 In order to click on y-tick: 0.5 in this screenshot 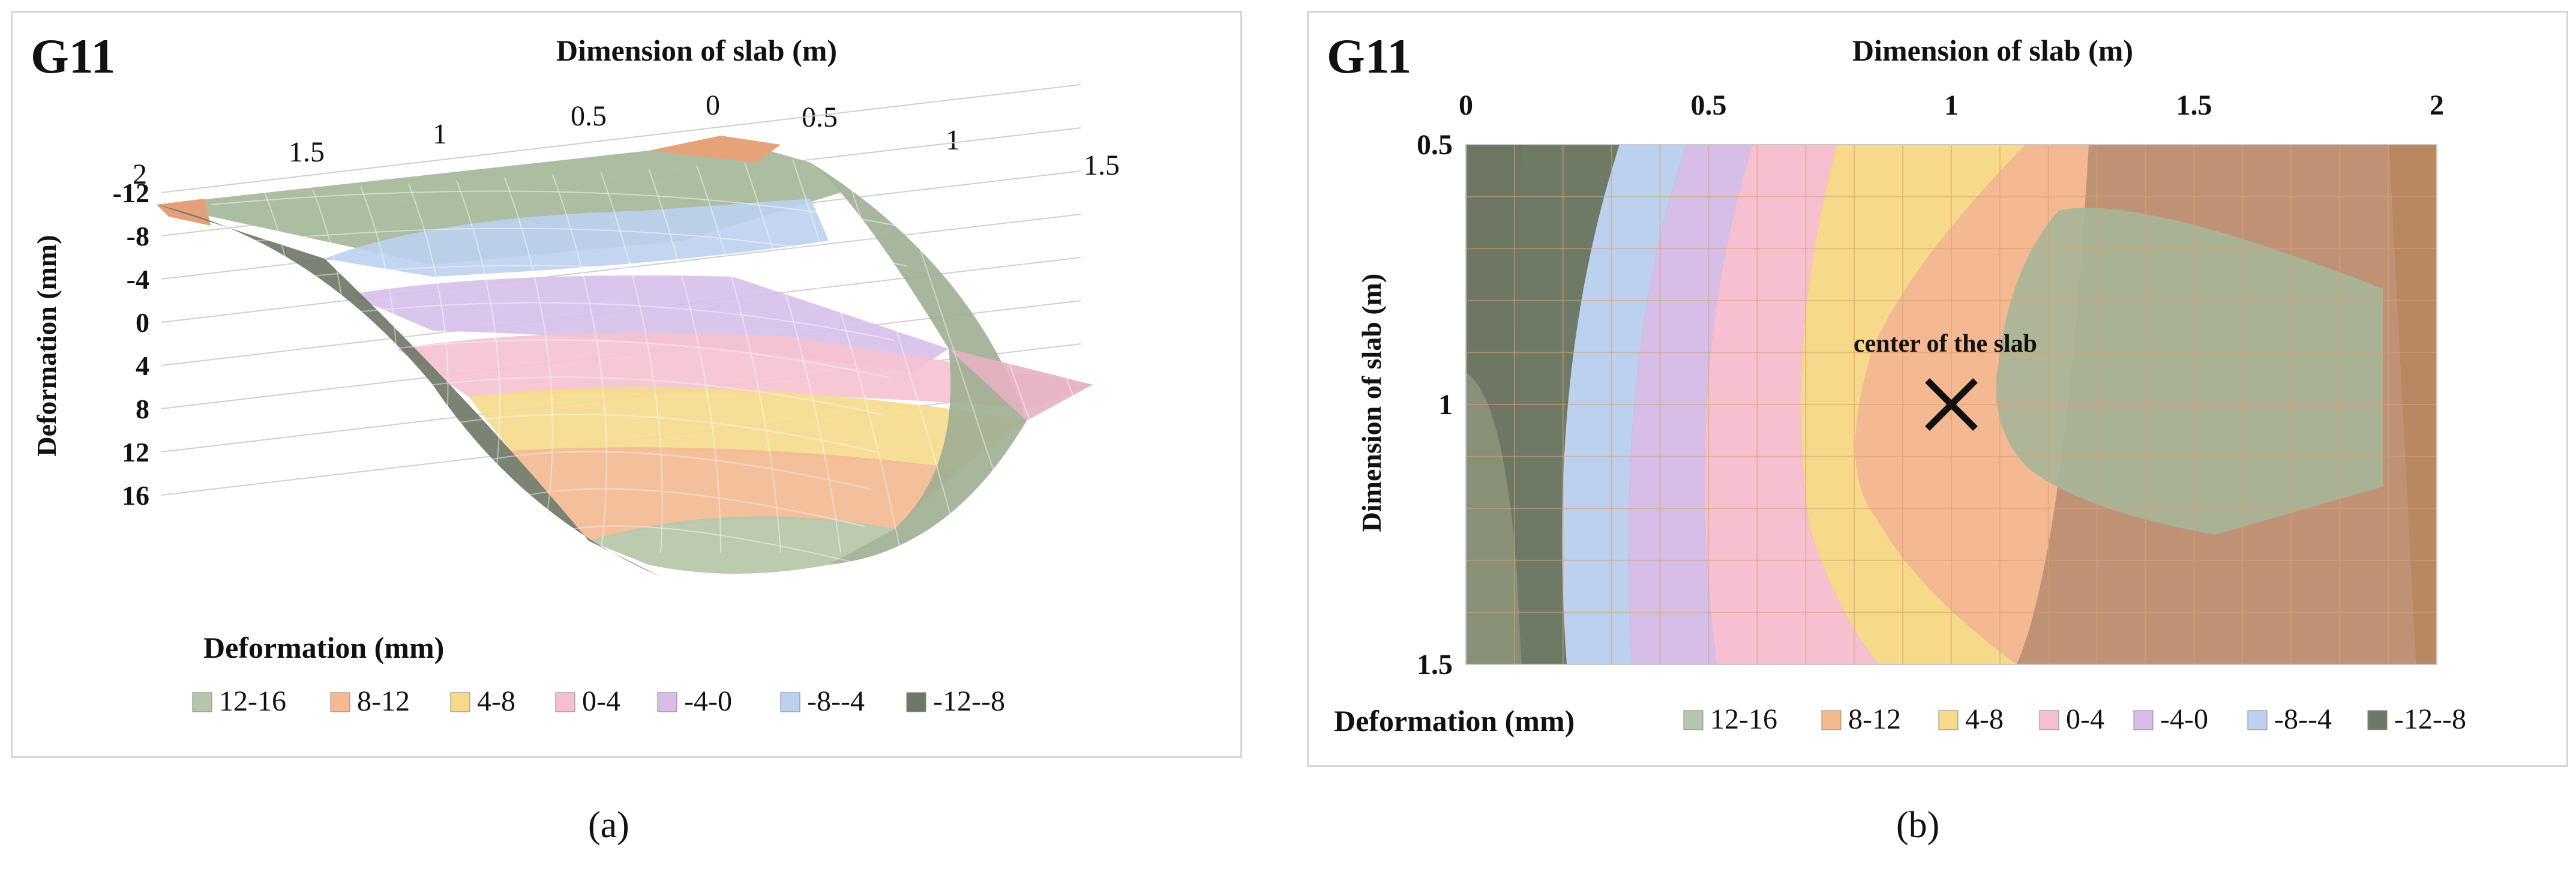, I will do `click(1435, 145)`.